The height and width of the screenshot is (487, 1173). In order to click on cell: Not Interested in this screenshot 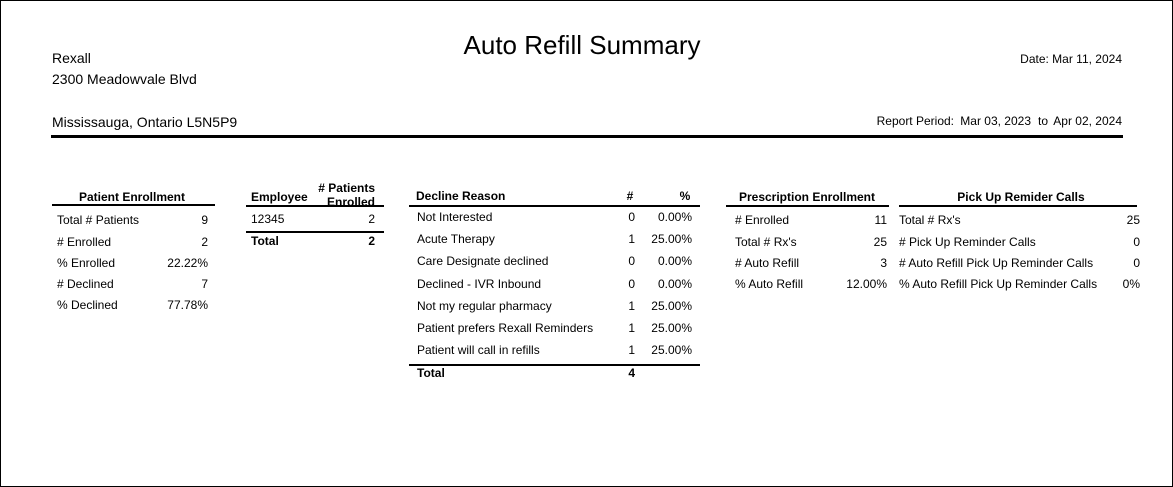, I will do `click(455, 217)`.